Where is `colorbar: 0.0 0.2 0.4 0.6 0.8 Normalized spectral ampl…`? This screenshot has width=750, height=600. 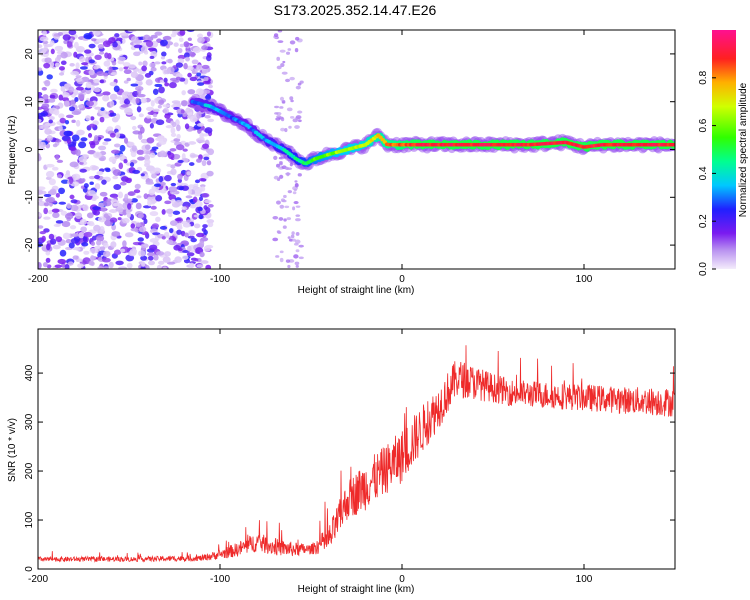 colorbar: 0.0 0.2 0.4 0.6 0.8 Normalized spectral ampl… is located at coordinates (723, 153).